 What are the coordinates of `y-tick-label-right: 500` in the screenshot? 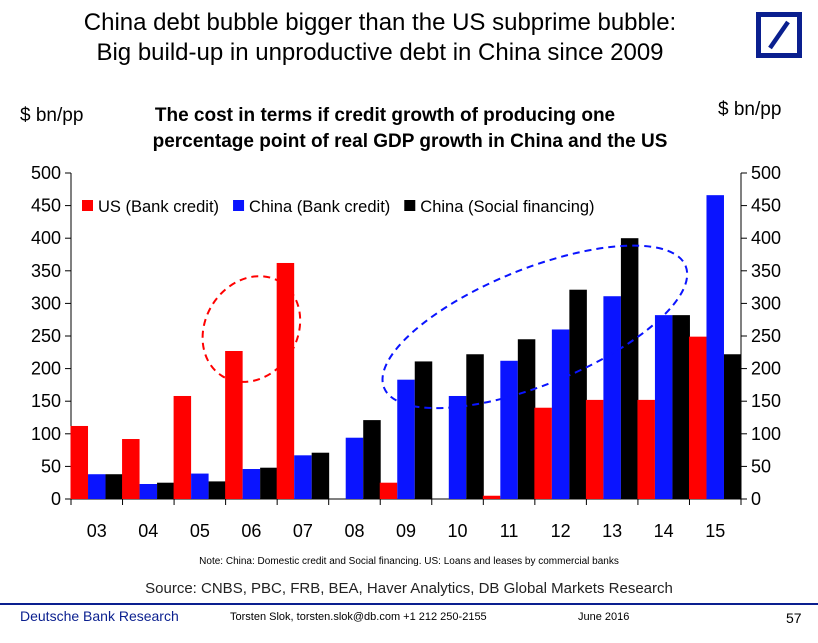 It's located at (766, 173).